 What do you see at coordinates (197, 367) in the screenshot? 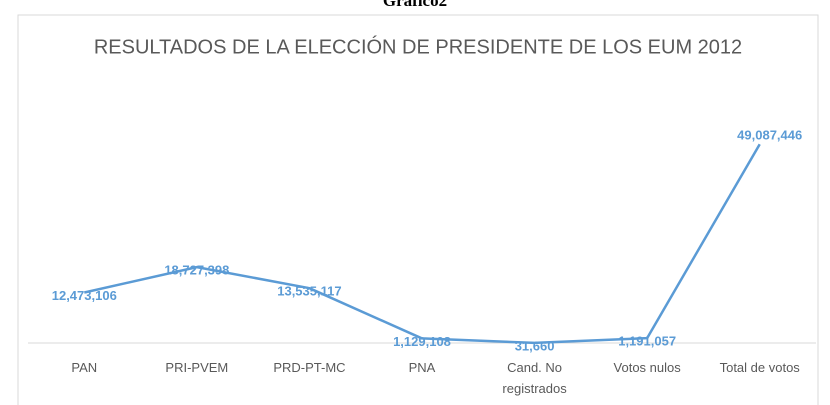
I see `x-tick-label: PRI-PVEM` at bounding box center [197, 367].